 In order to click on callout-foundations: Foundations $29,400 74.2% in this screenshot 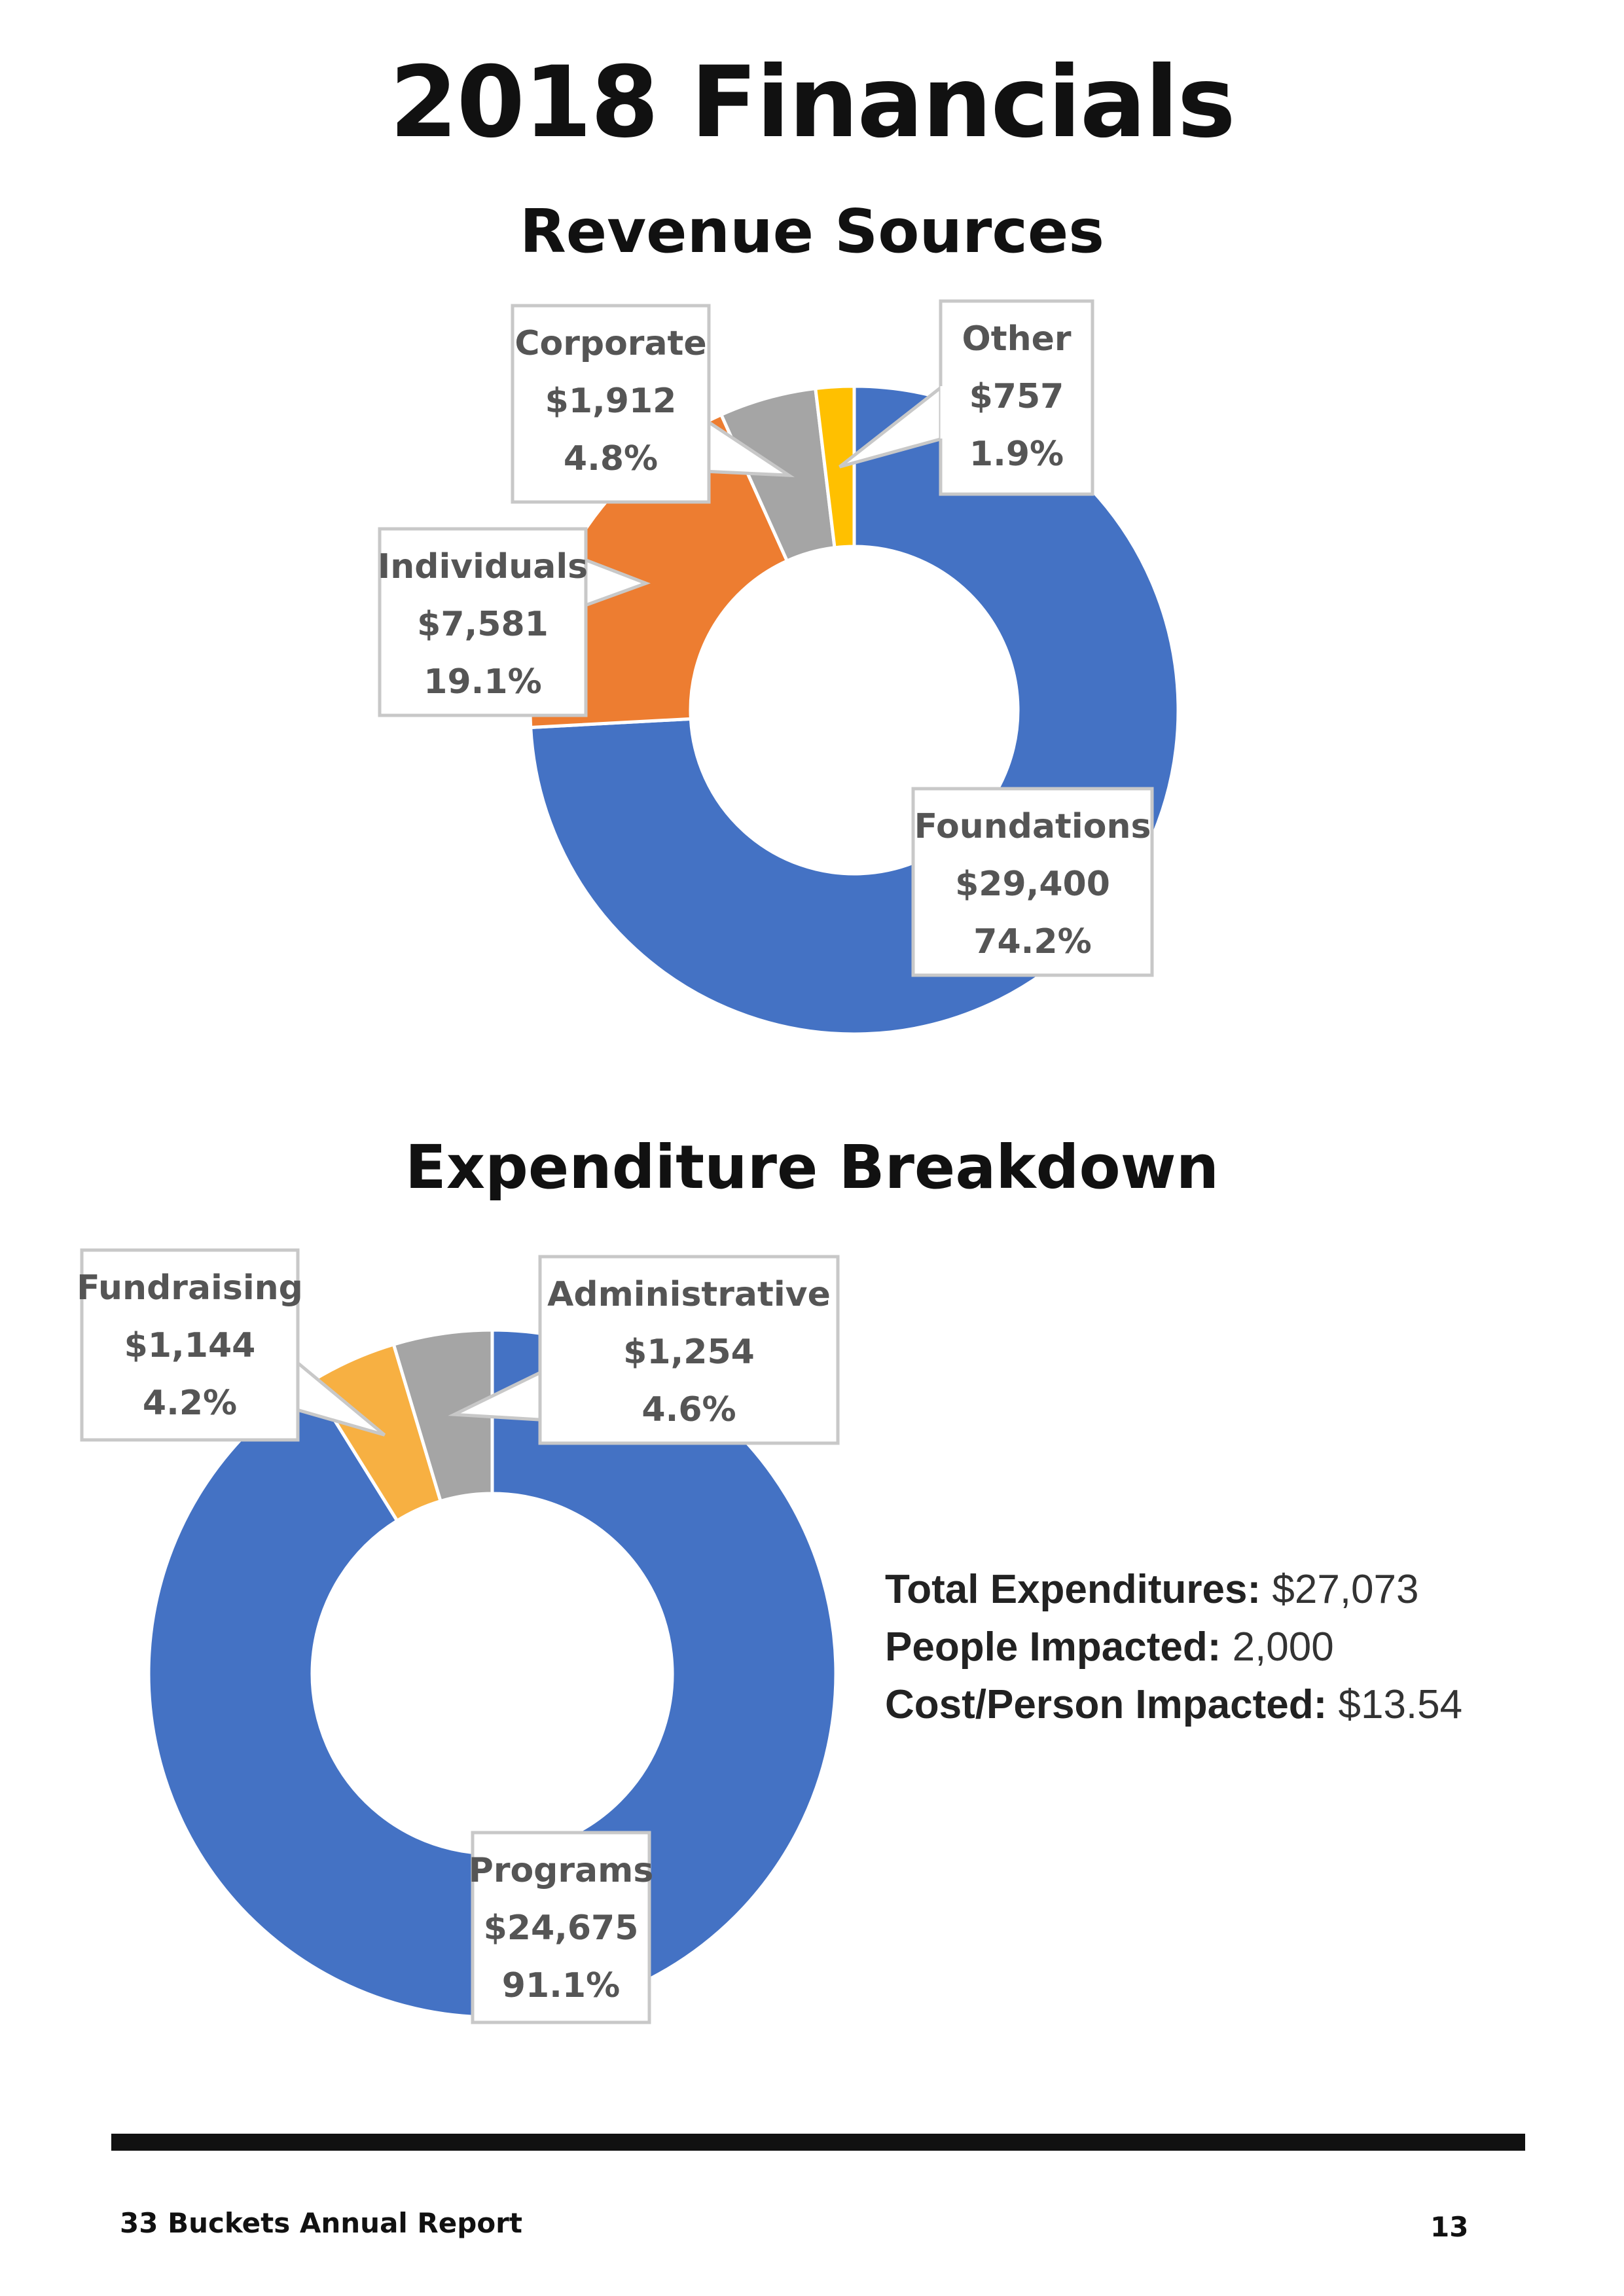, I will do `click(1032, 882)`.